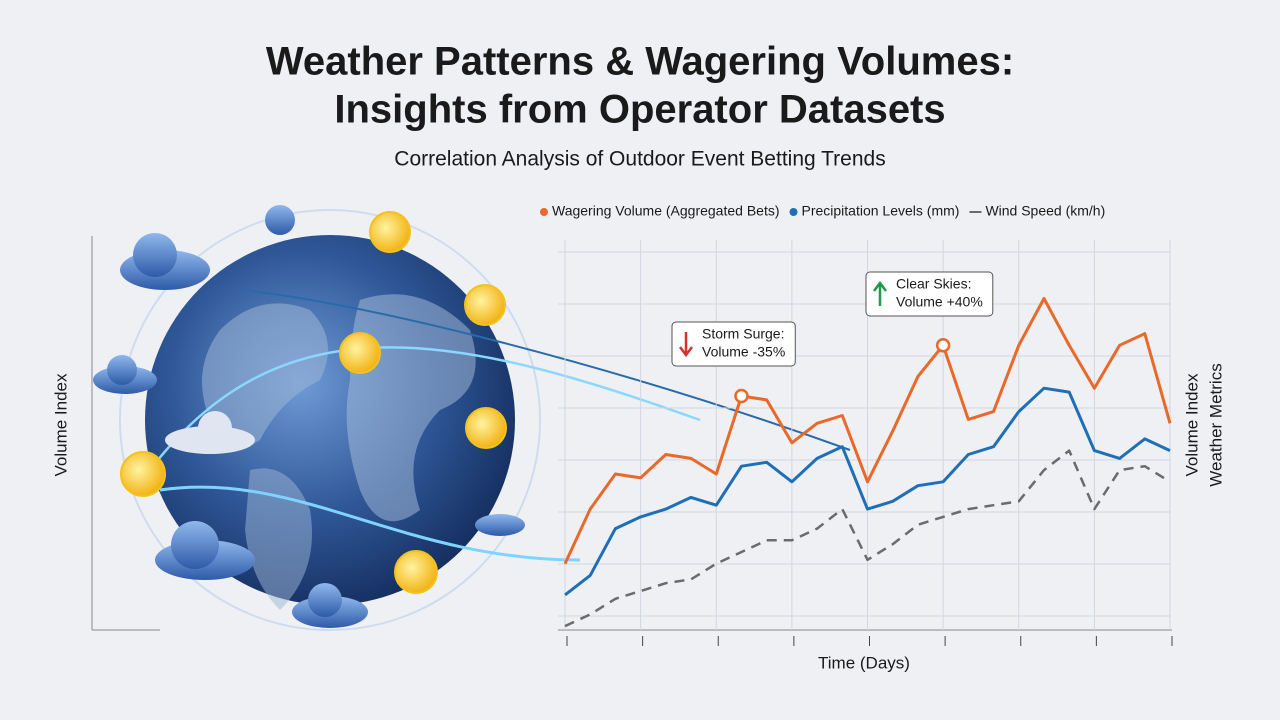  I want to click on chart-title: Insights from Operator Datasets, so click(639, 110).